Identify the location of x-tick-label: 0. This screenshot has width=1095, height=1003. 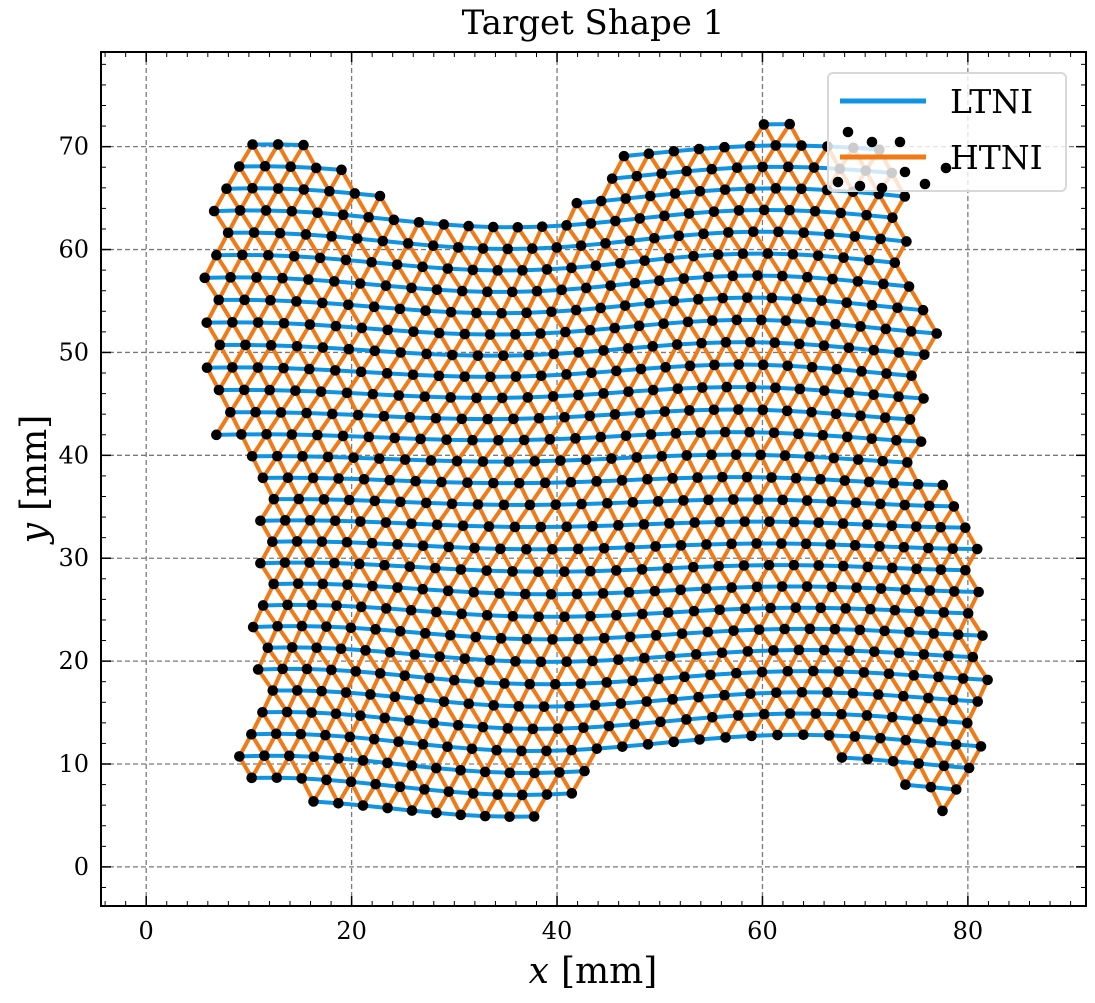
(146, 931).